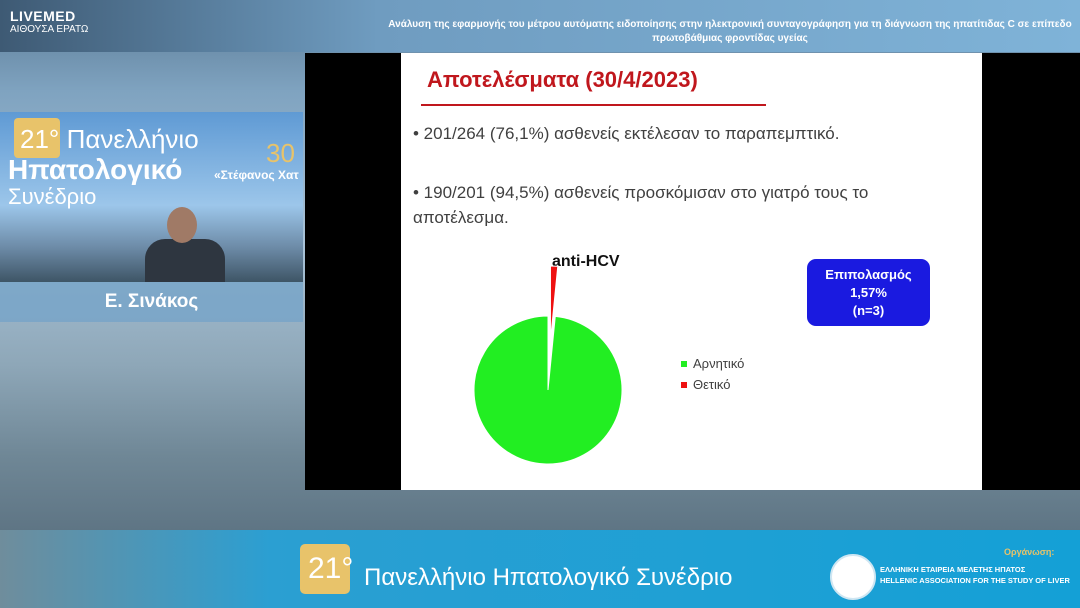 Image resolution: width=1080 pixels, height=608 pixels. What do you see at coordinates (719, 363) in the screenshot?
I see `legend-label: Αρνητικό` at bounding box center [719, 363].